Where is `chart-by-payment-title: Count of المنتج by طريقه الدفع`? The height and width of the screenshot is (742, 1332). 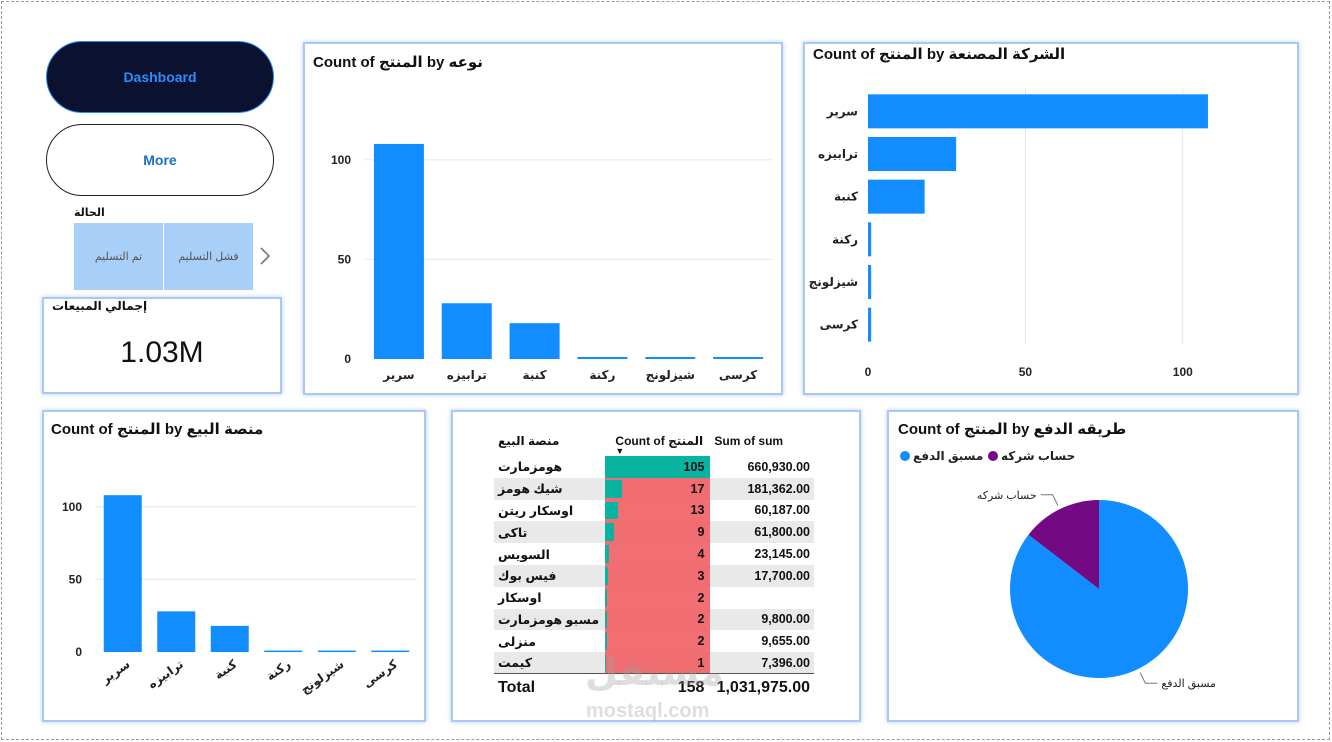
chart-by-payment-title: Count of المنتج by طريقه الدفع is located at coordinates (1012, 429).